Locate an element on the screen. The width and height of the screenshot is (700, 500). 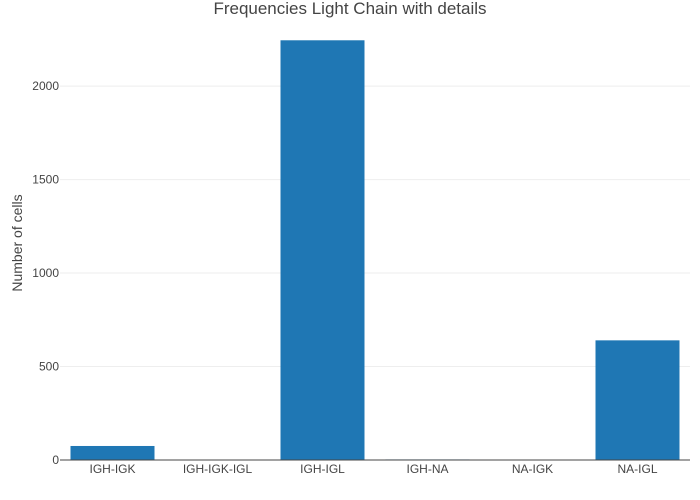
x-tick-label: IGH-IGL is located at coordinates (322, 469).